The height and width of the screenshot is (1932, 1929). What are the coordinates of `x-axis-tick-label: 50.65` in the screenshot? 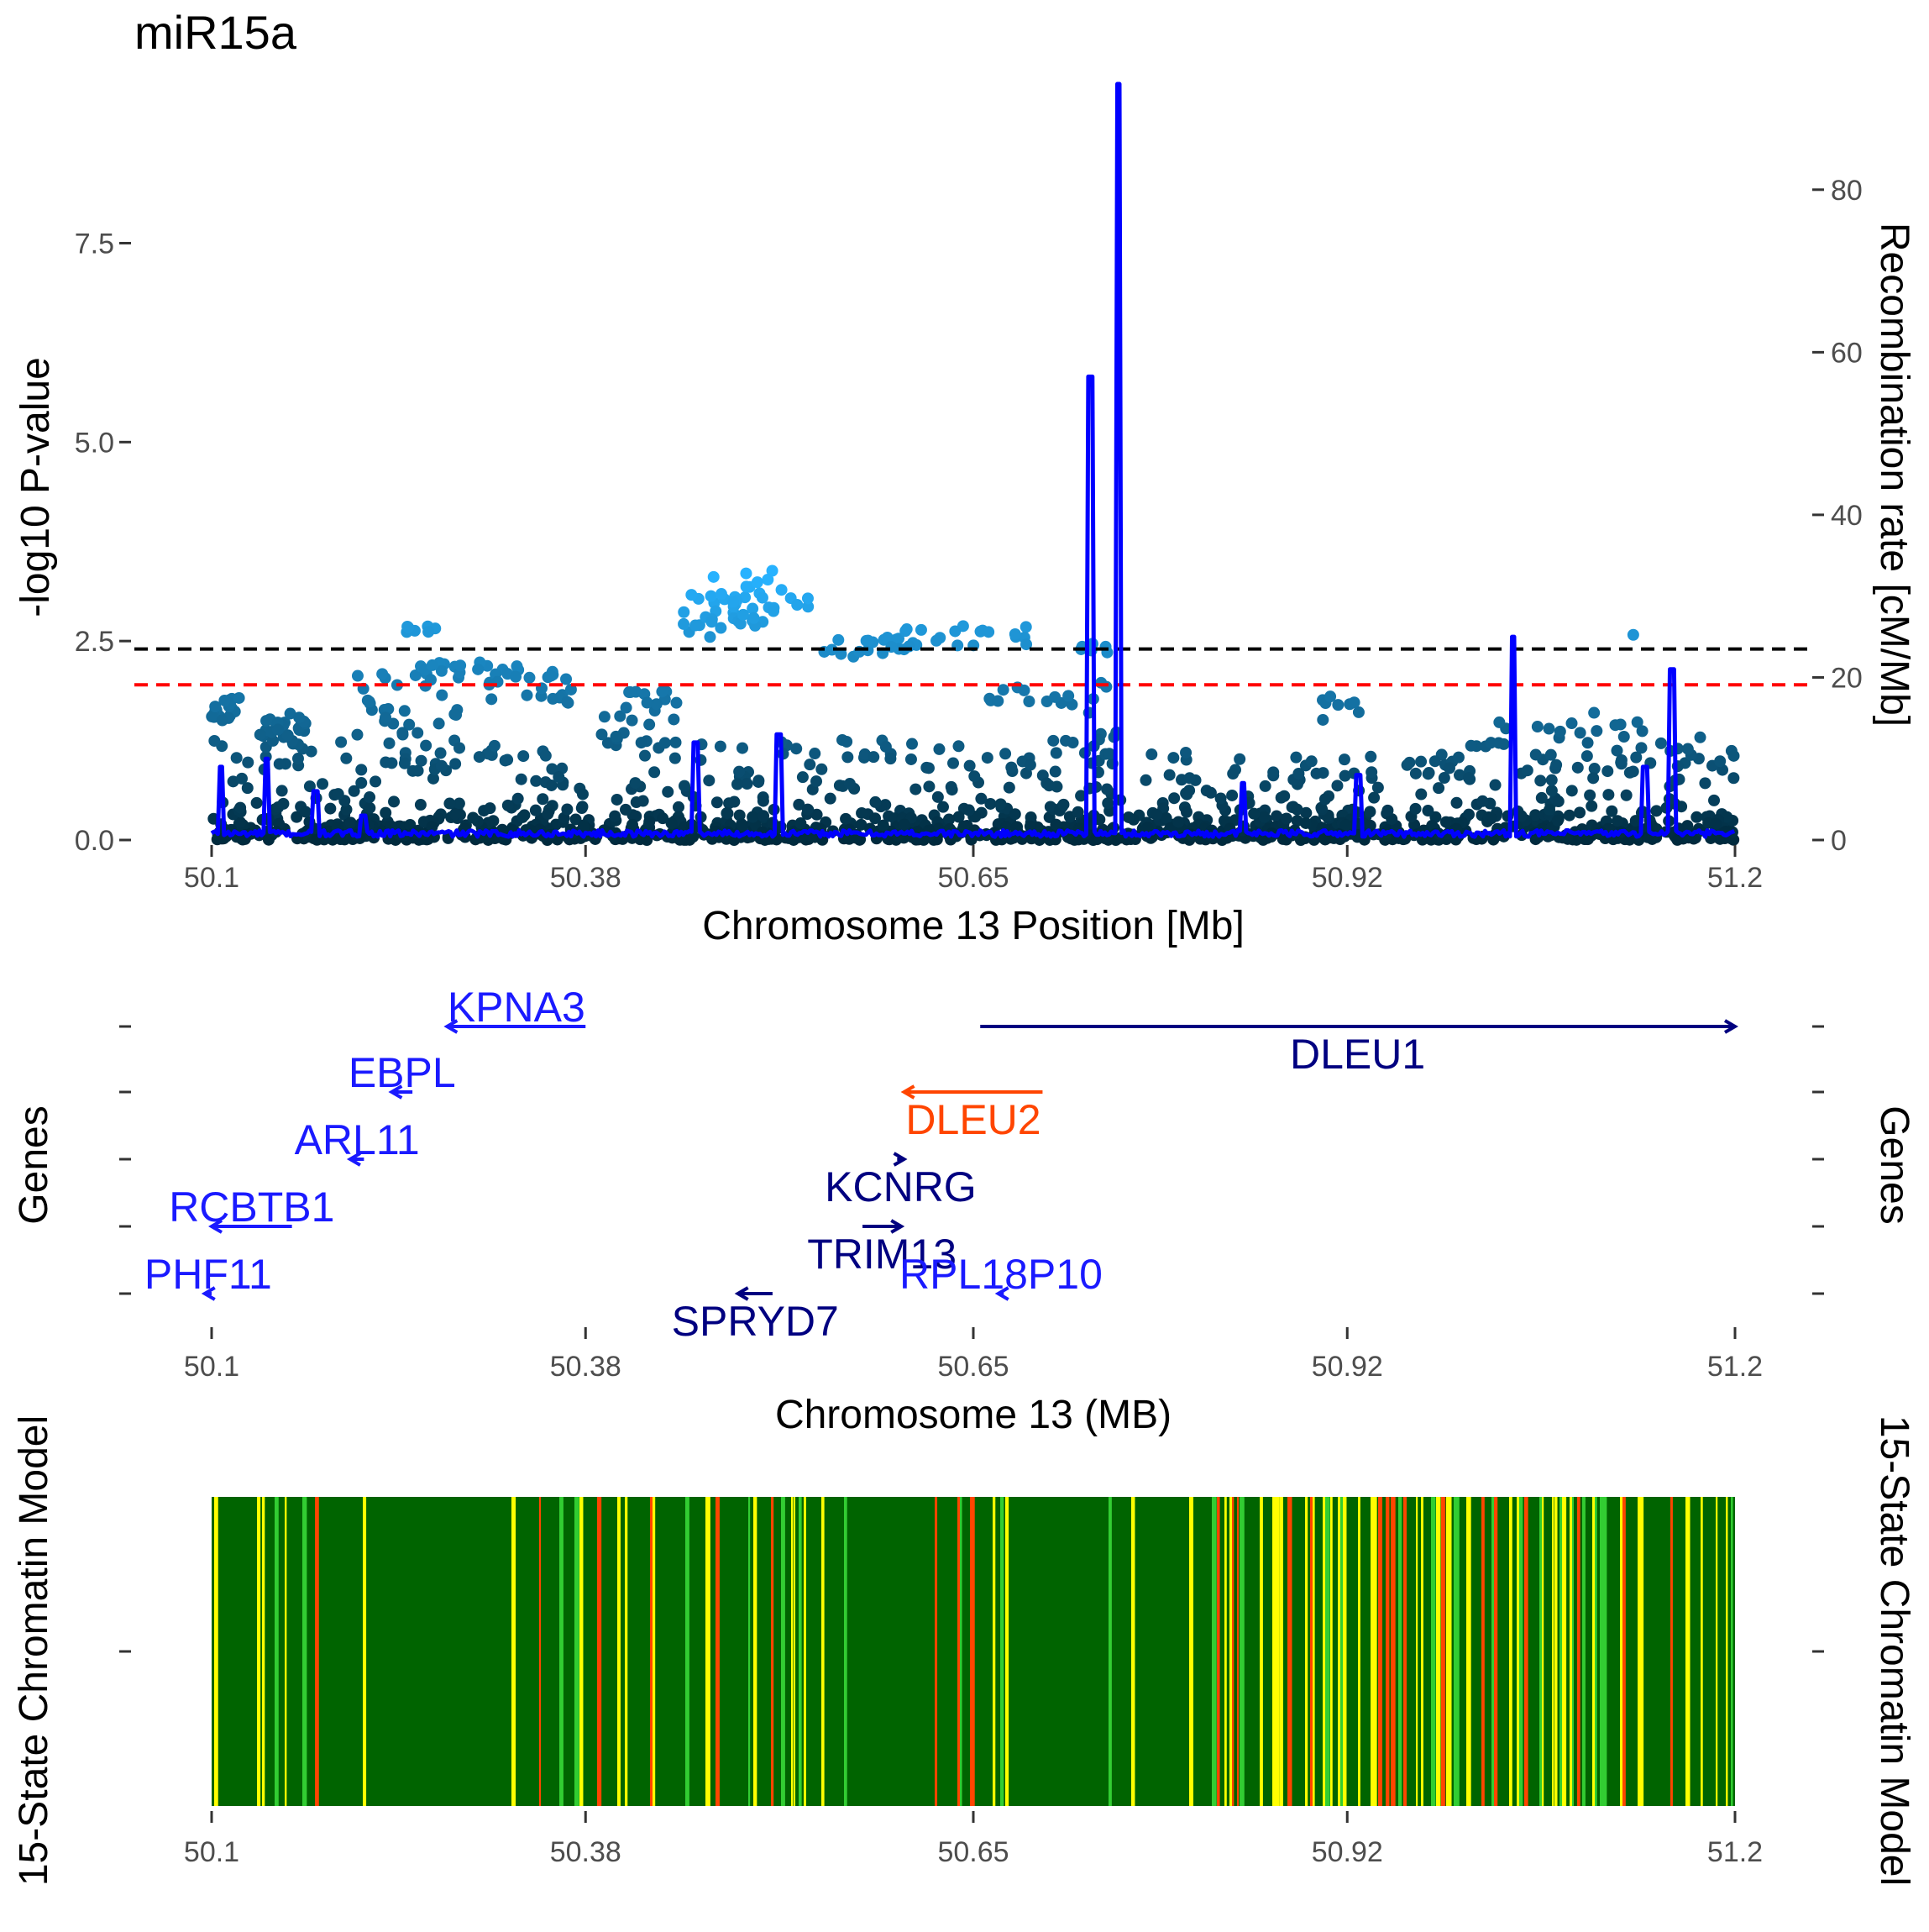 It's located at (973, 878).